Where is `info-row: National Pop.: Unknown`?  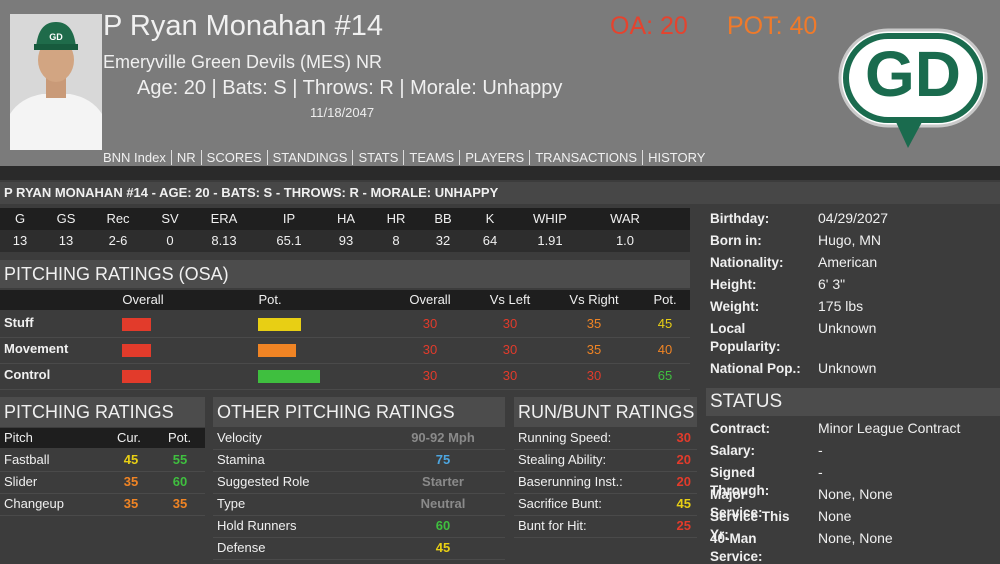 info-row: National Pop.: Unknown is located at coordinates (853, 369).